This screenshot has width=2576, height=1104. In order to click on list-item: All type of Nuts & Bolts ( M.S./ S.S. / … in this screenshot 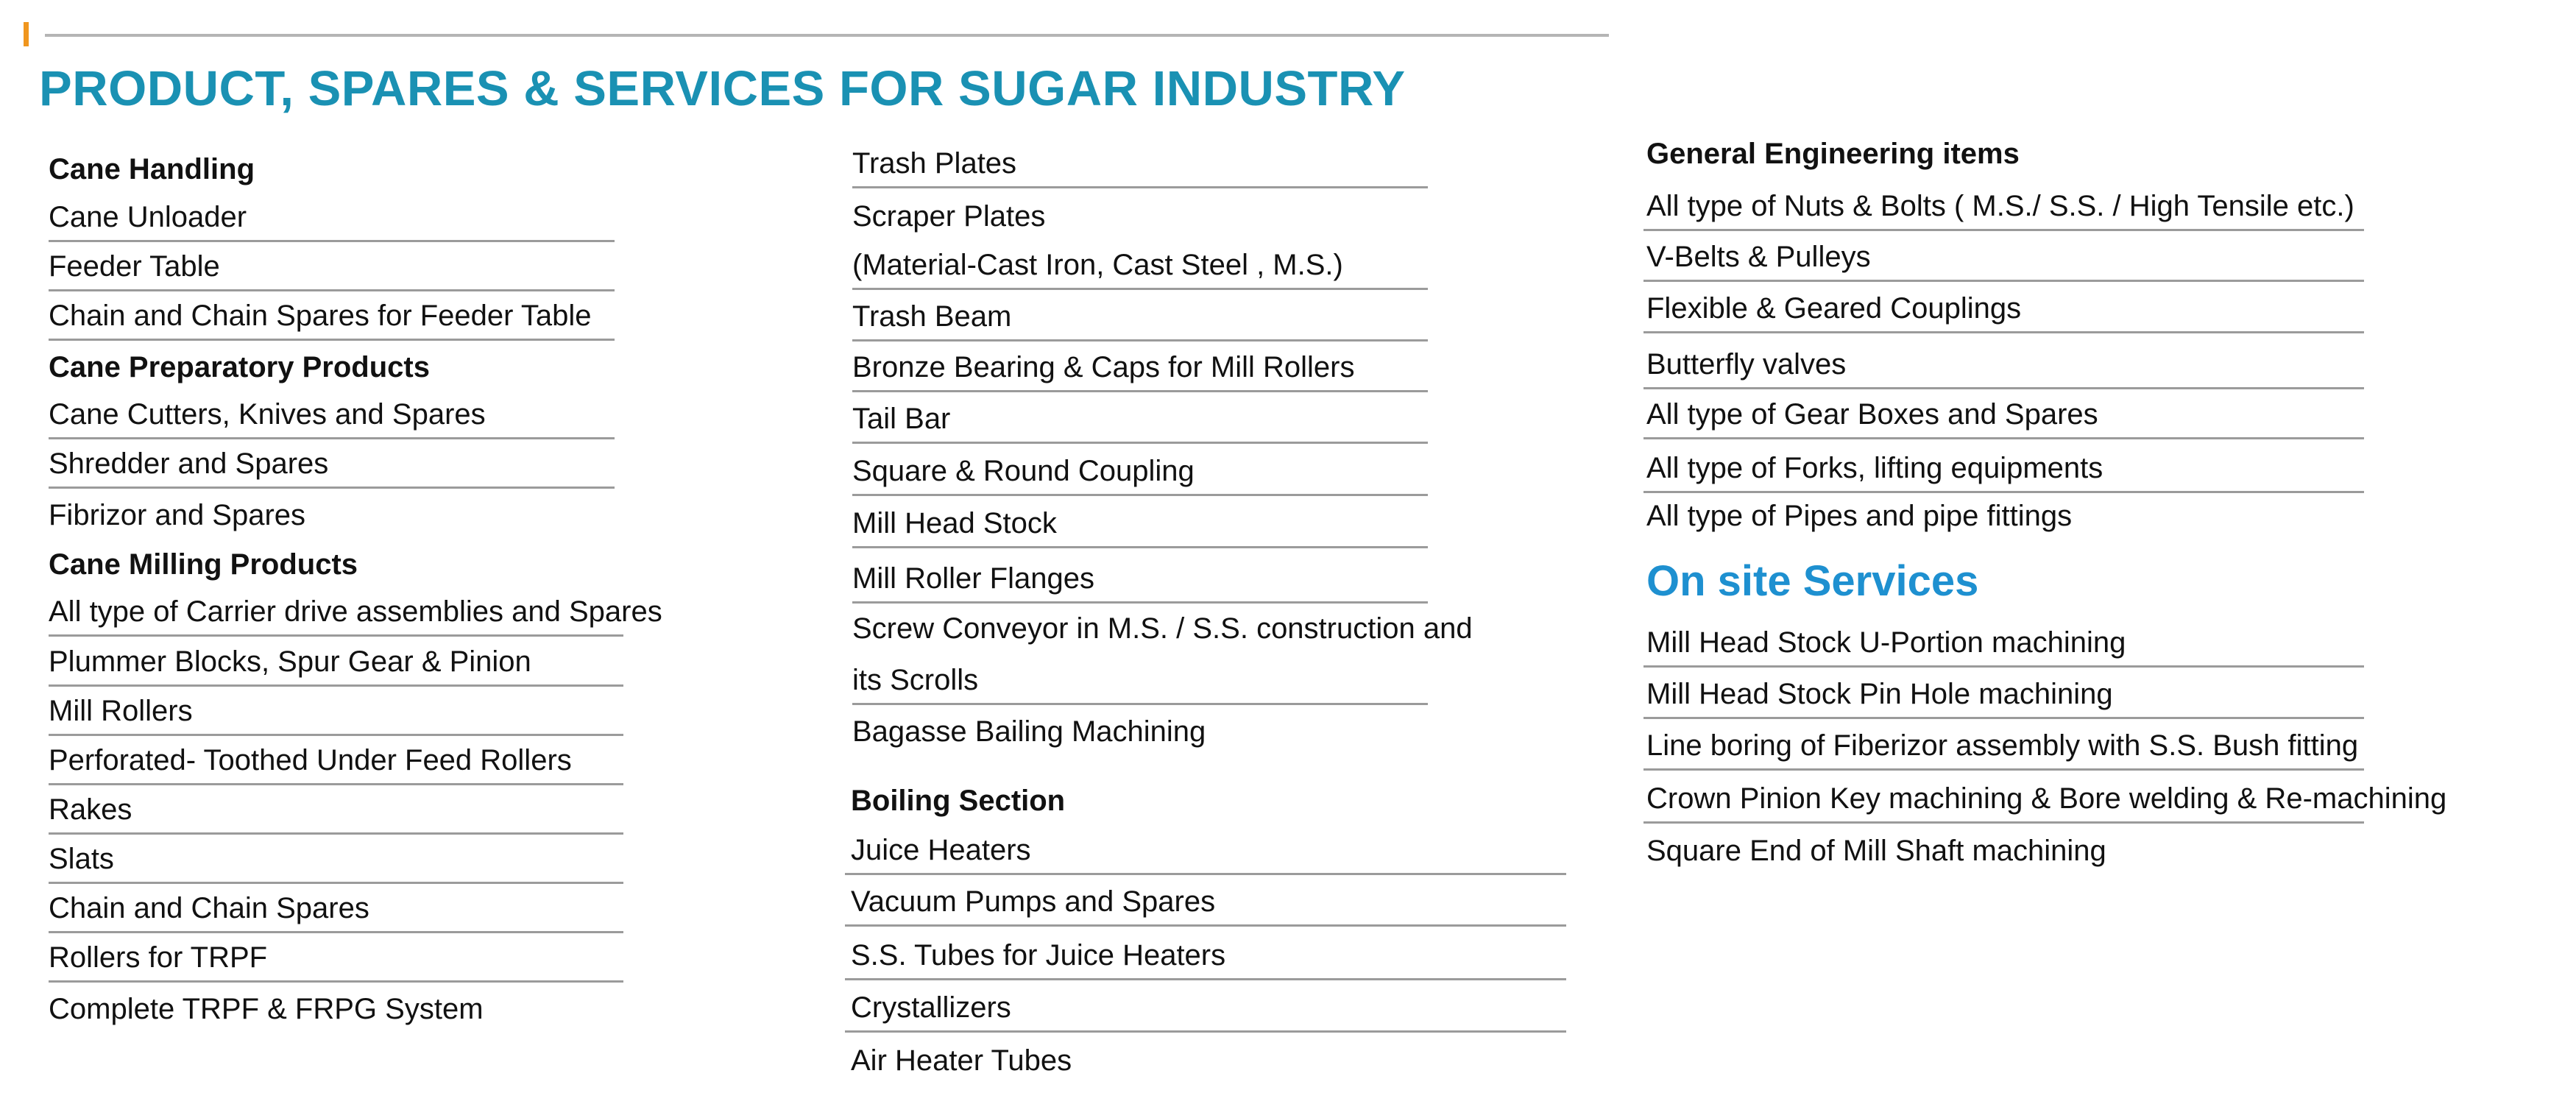, I will do `click(2003, 206)`.